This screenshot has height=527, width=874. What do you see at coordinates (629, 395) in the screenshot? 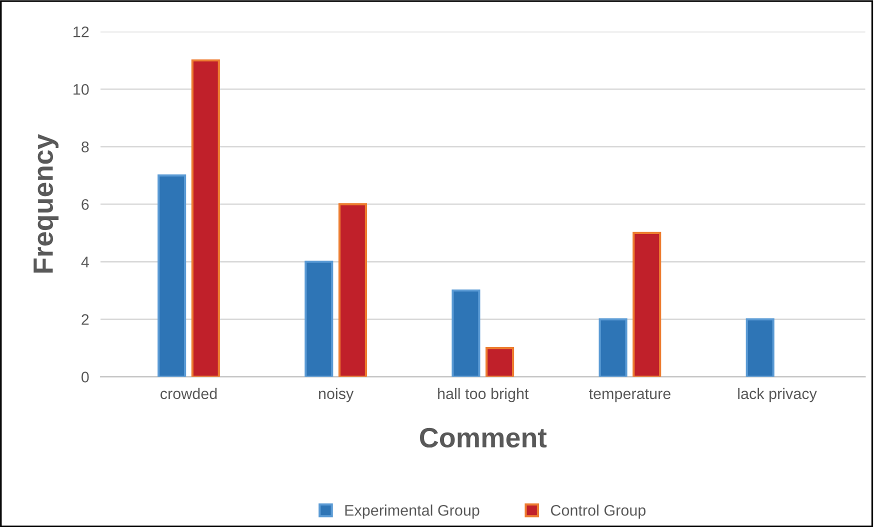
I see `x-tick-label: temperature` at bounding box center [629, 395].